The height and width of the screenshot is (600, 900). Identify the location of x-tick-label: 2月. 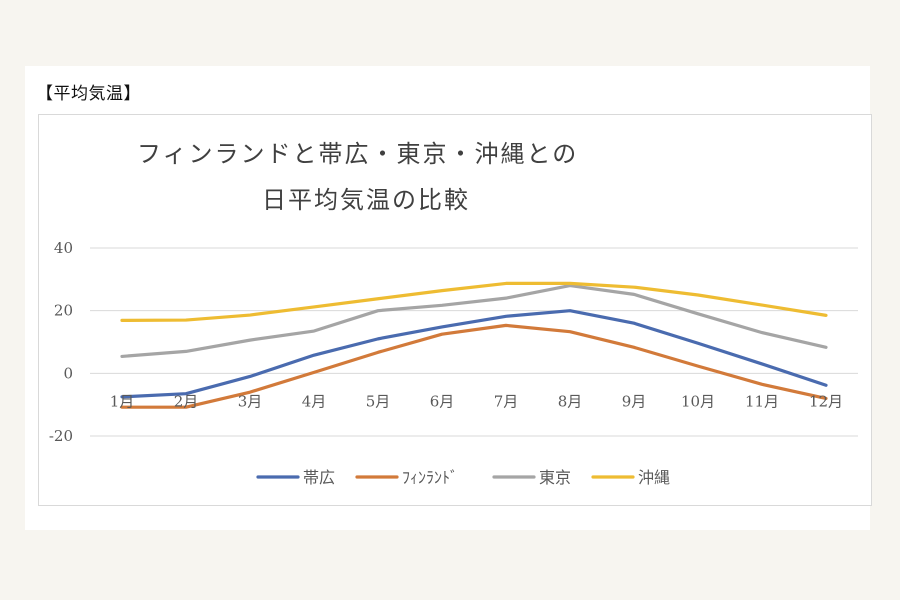
(186, 401).